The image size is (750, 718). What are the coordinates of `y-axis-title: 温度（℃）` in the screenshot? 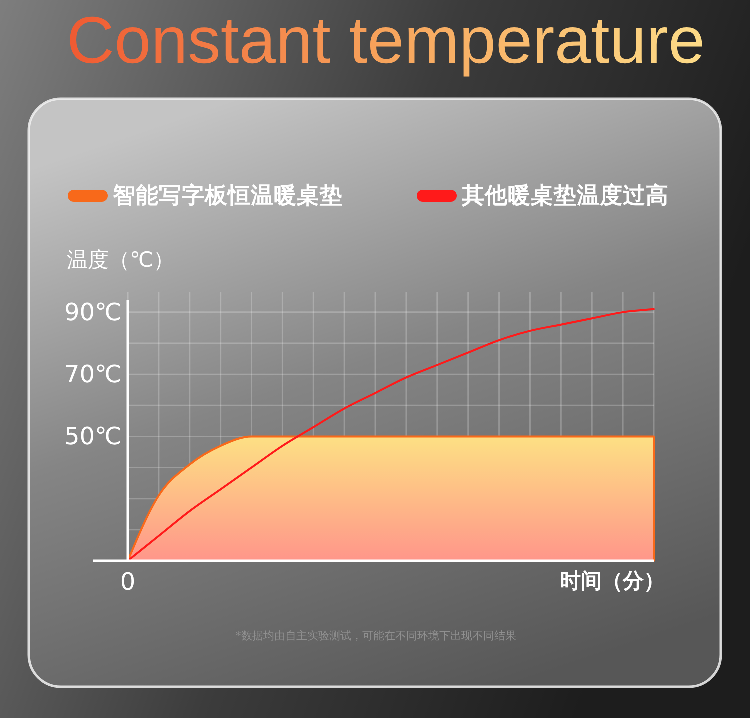 It's located at (121, 260).